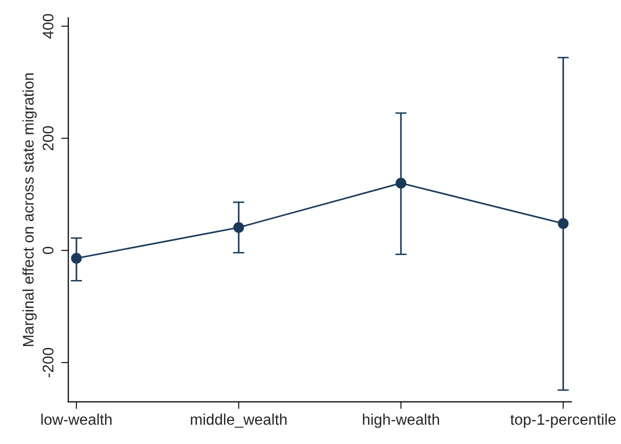 Image resolution: width=621 pixels, height=444 pixels. I want to click on y-axis-title: Marginal effect on across state migration, so click(29, 209).